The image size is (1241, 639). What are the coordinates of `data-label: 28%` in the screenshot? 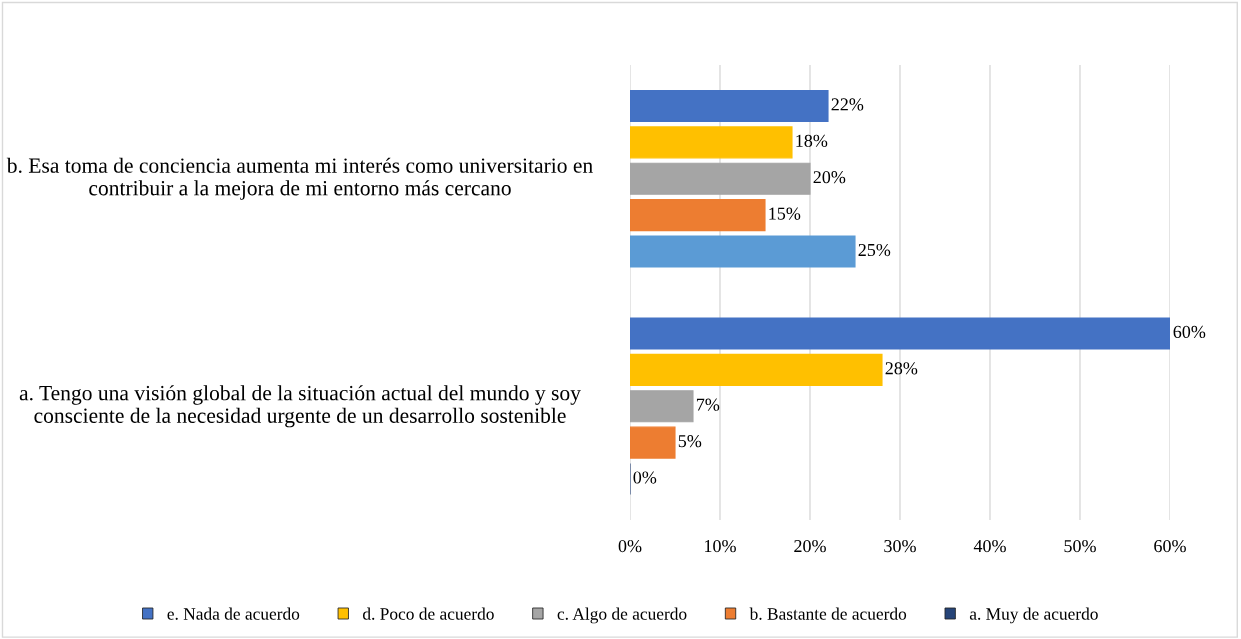 It's located at (901, 368).